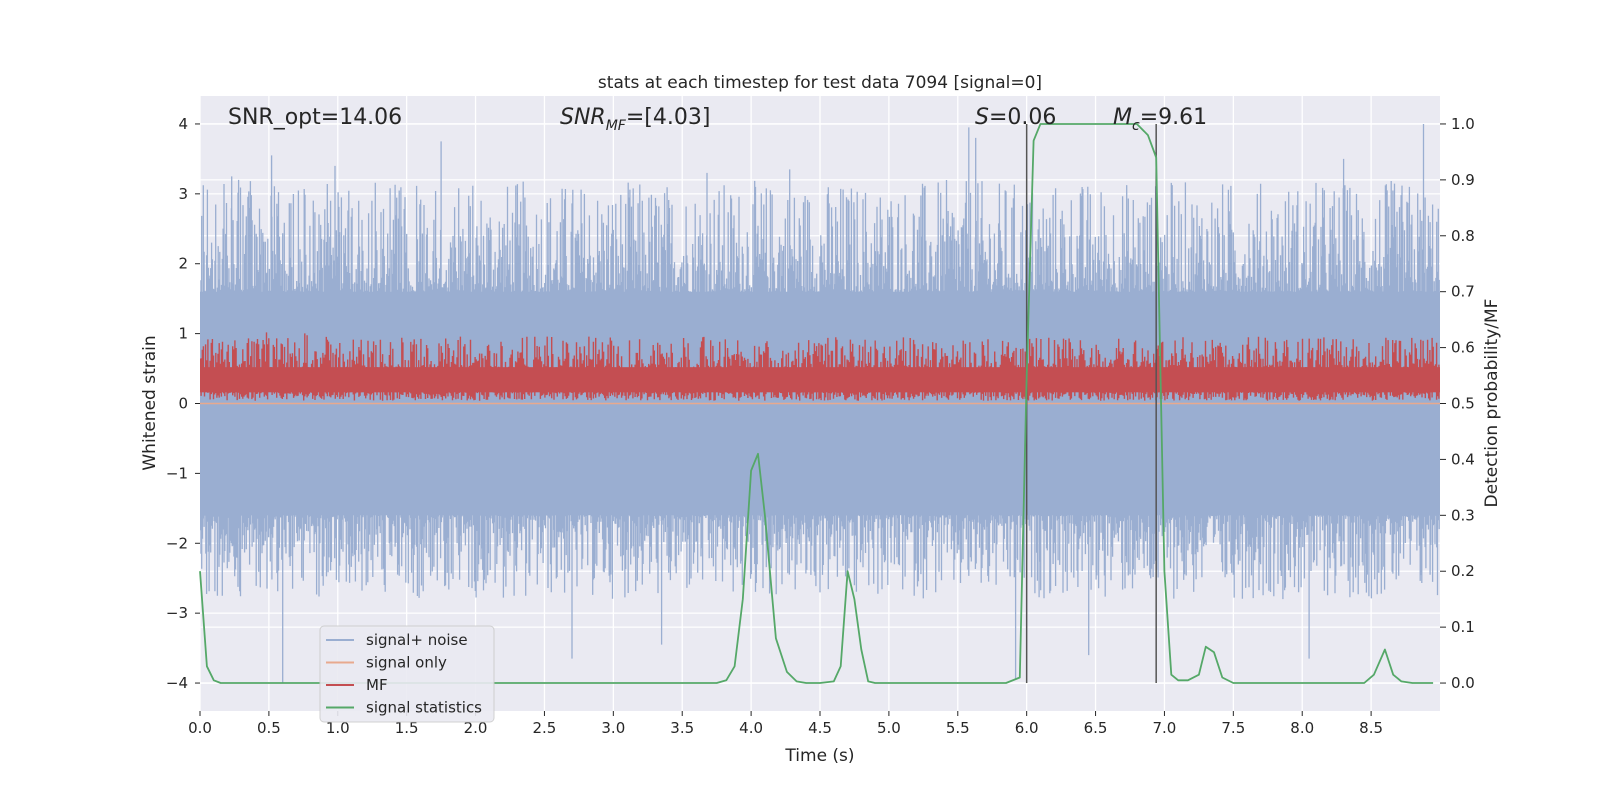 The image size is (1600, 800). I want to click on legend-label-0: signal+ noise, so click(417, 640).